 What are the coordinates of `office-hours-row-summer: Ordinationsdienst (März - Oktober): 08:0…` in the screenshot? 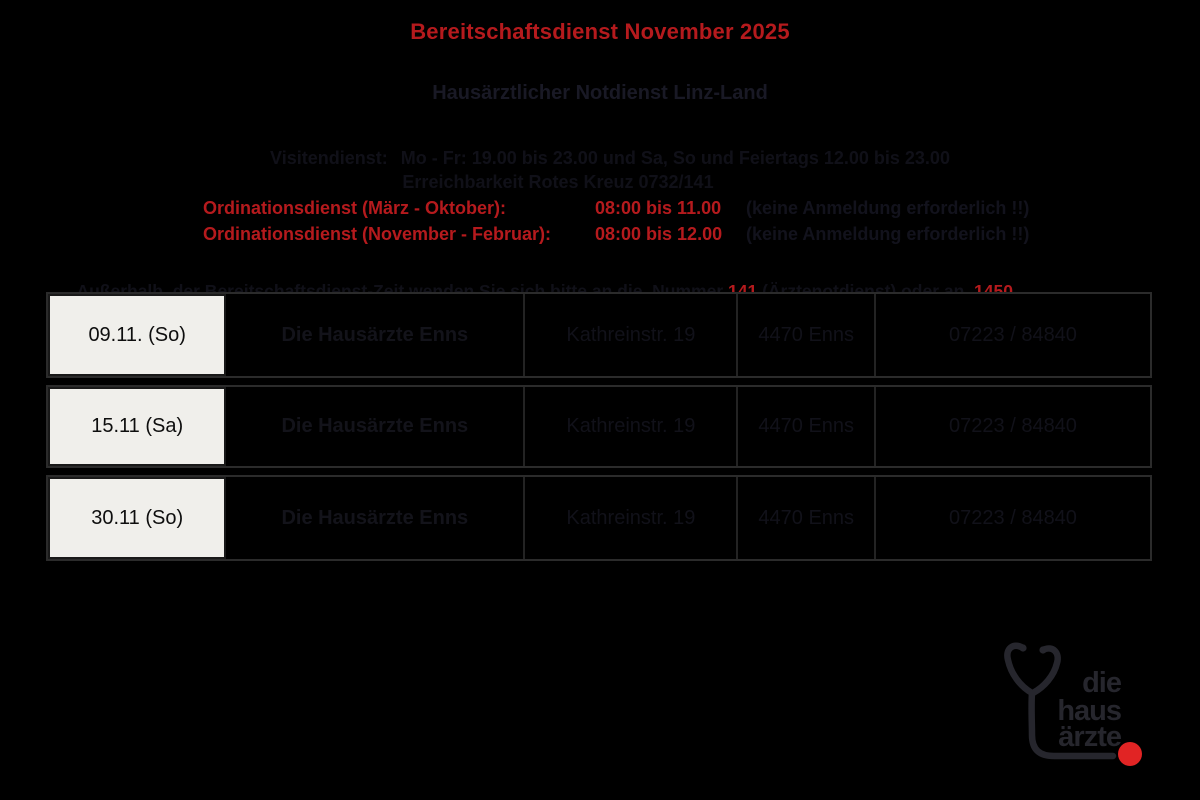 It's located at (678, 209).